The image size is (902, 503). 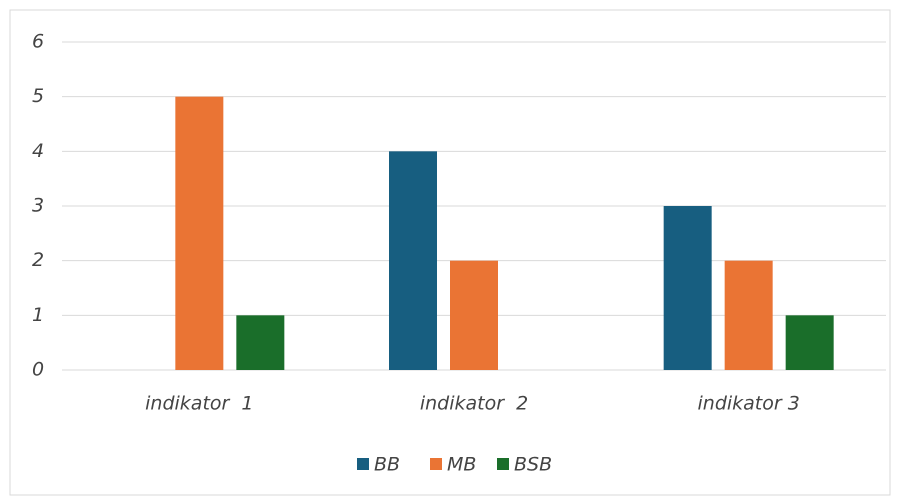 I want to click on x-tick-label: indikator 2, so click(x=474, y=404).